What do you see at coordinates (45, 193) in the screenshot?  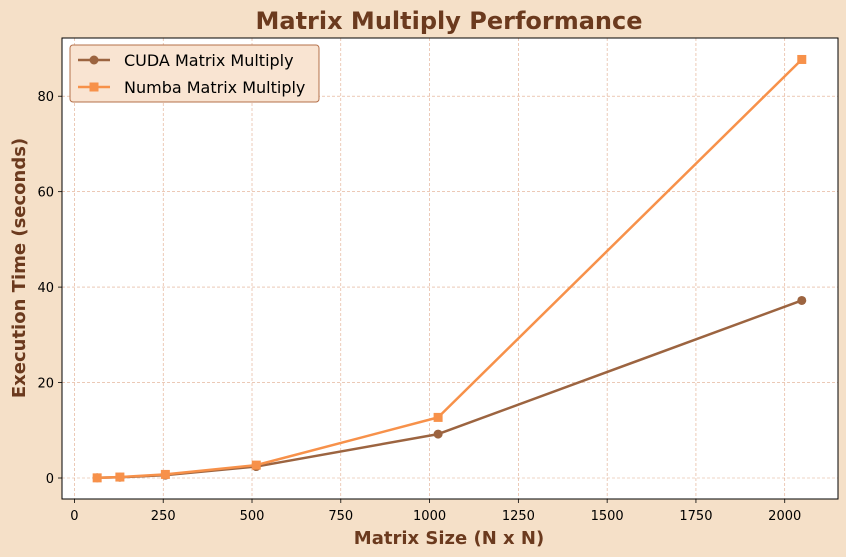 I see `y-tick-label: 60` at bounding box center [45, 193].